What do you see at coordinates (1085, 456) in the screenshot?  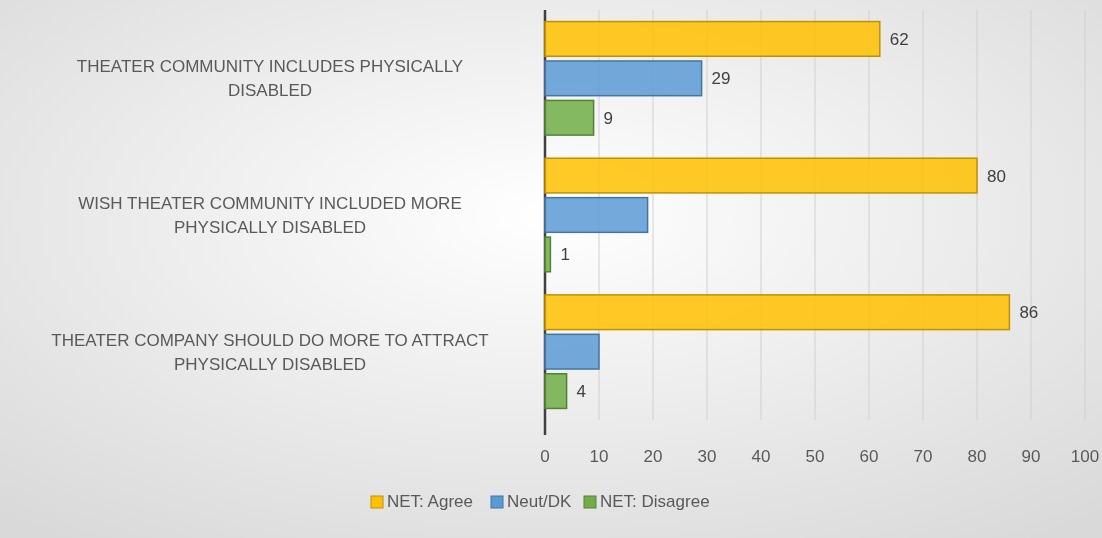 I see `x-tick-label: 100` at bounding box center [1085, 456].